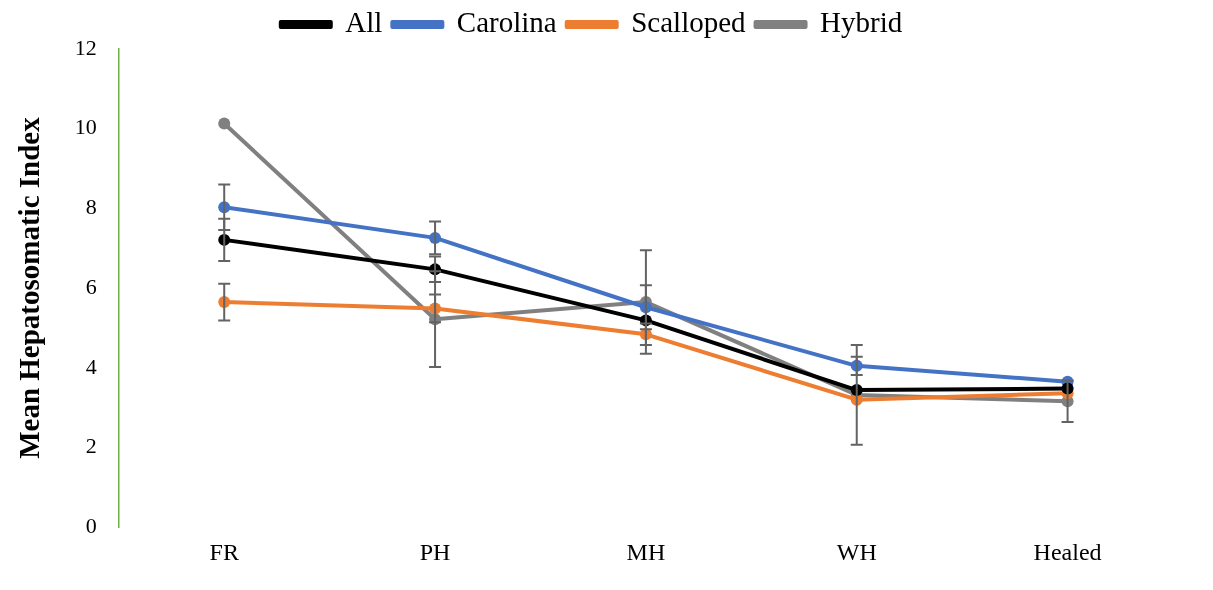  What do you see at coordinates (91, 207) in the screenshot?
I see `y-tick-label: 8` at bounding box center [91, 207].